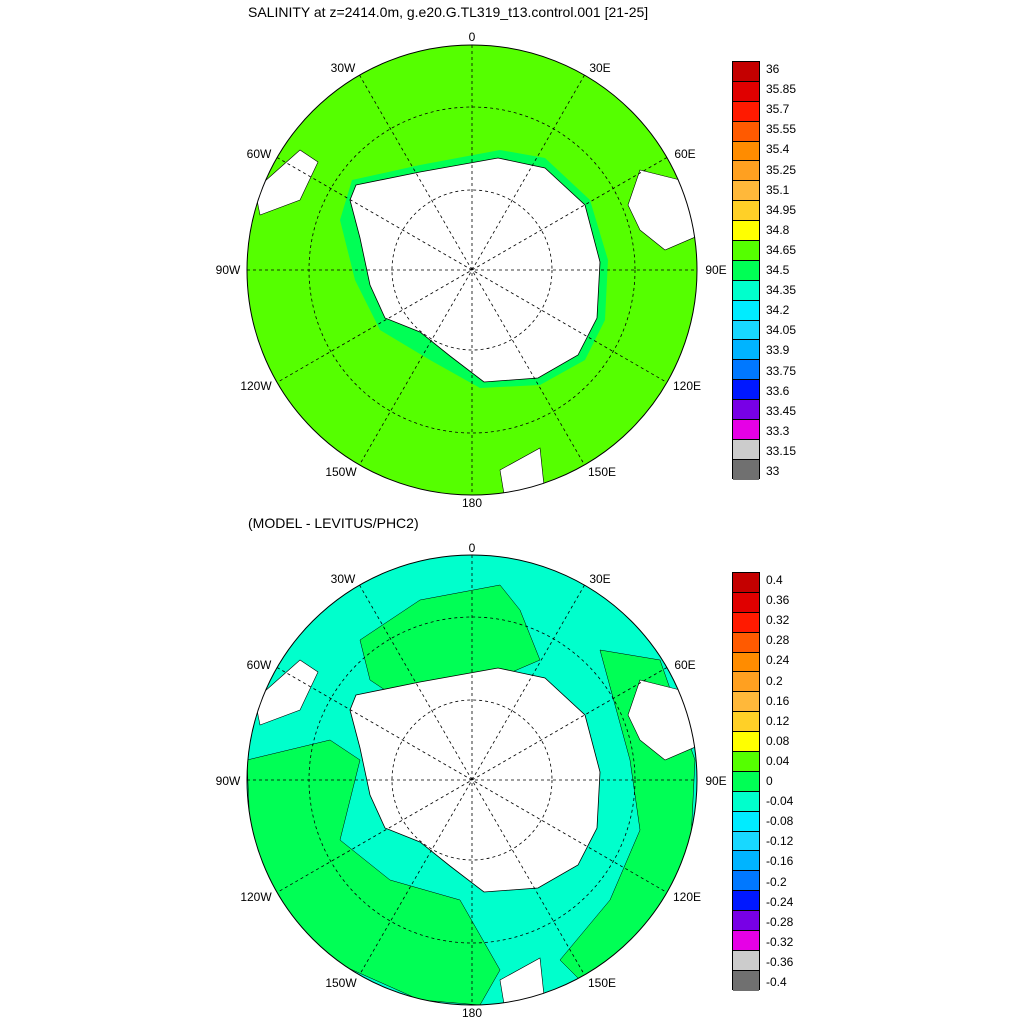 Image resolution: width=1024 pixels, height=1024 pixels. I want to click on colorbar-tick-label: 0.16, so click(778, 700).